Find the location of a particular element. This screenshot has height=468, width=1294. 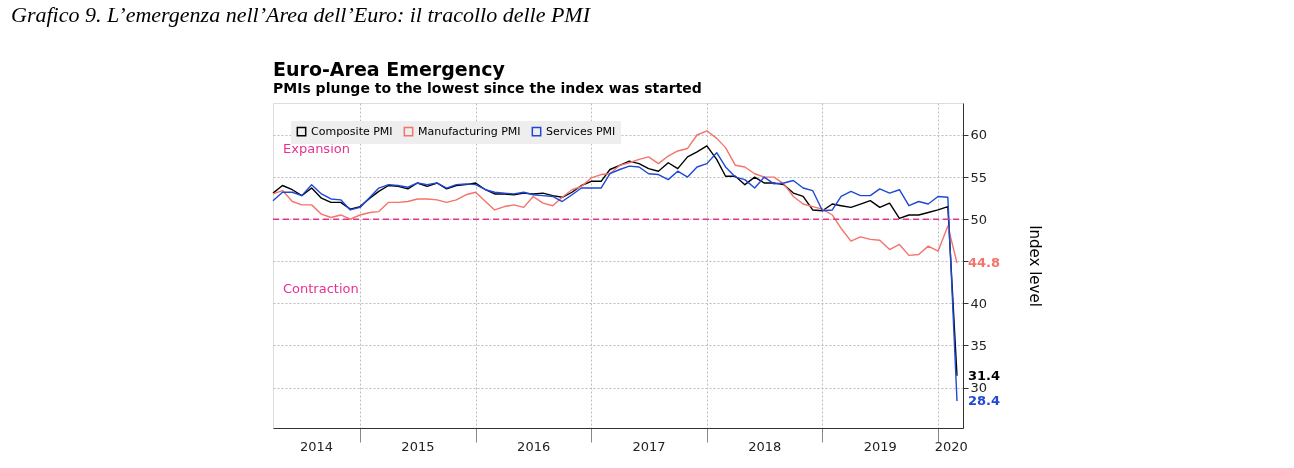

text: Grafico 9. L’emergenza nell’Area dell’Euro: il tracollo delle PMI is located at coordinates (301, 14).